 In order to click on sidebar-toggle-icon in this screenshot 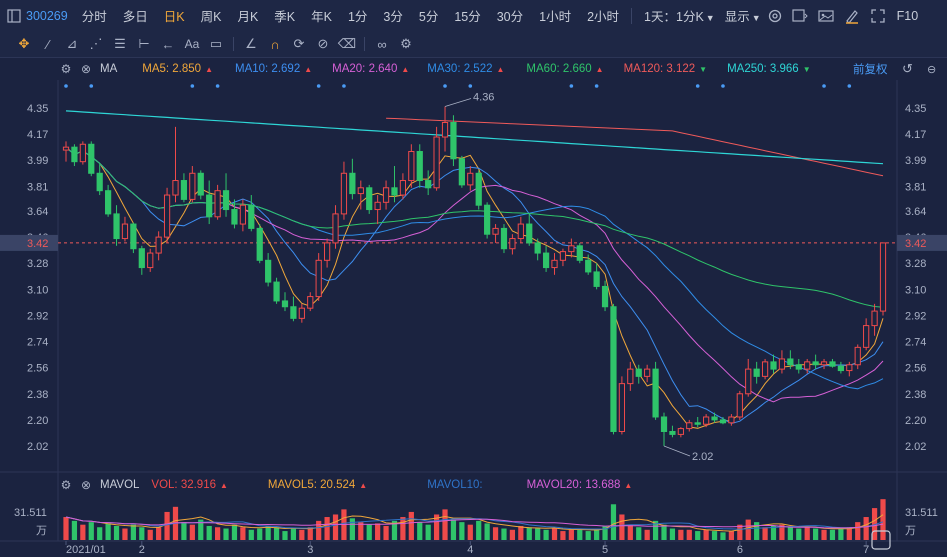, I will do `click(14, 15)`.